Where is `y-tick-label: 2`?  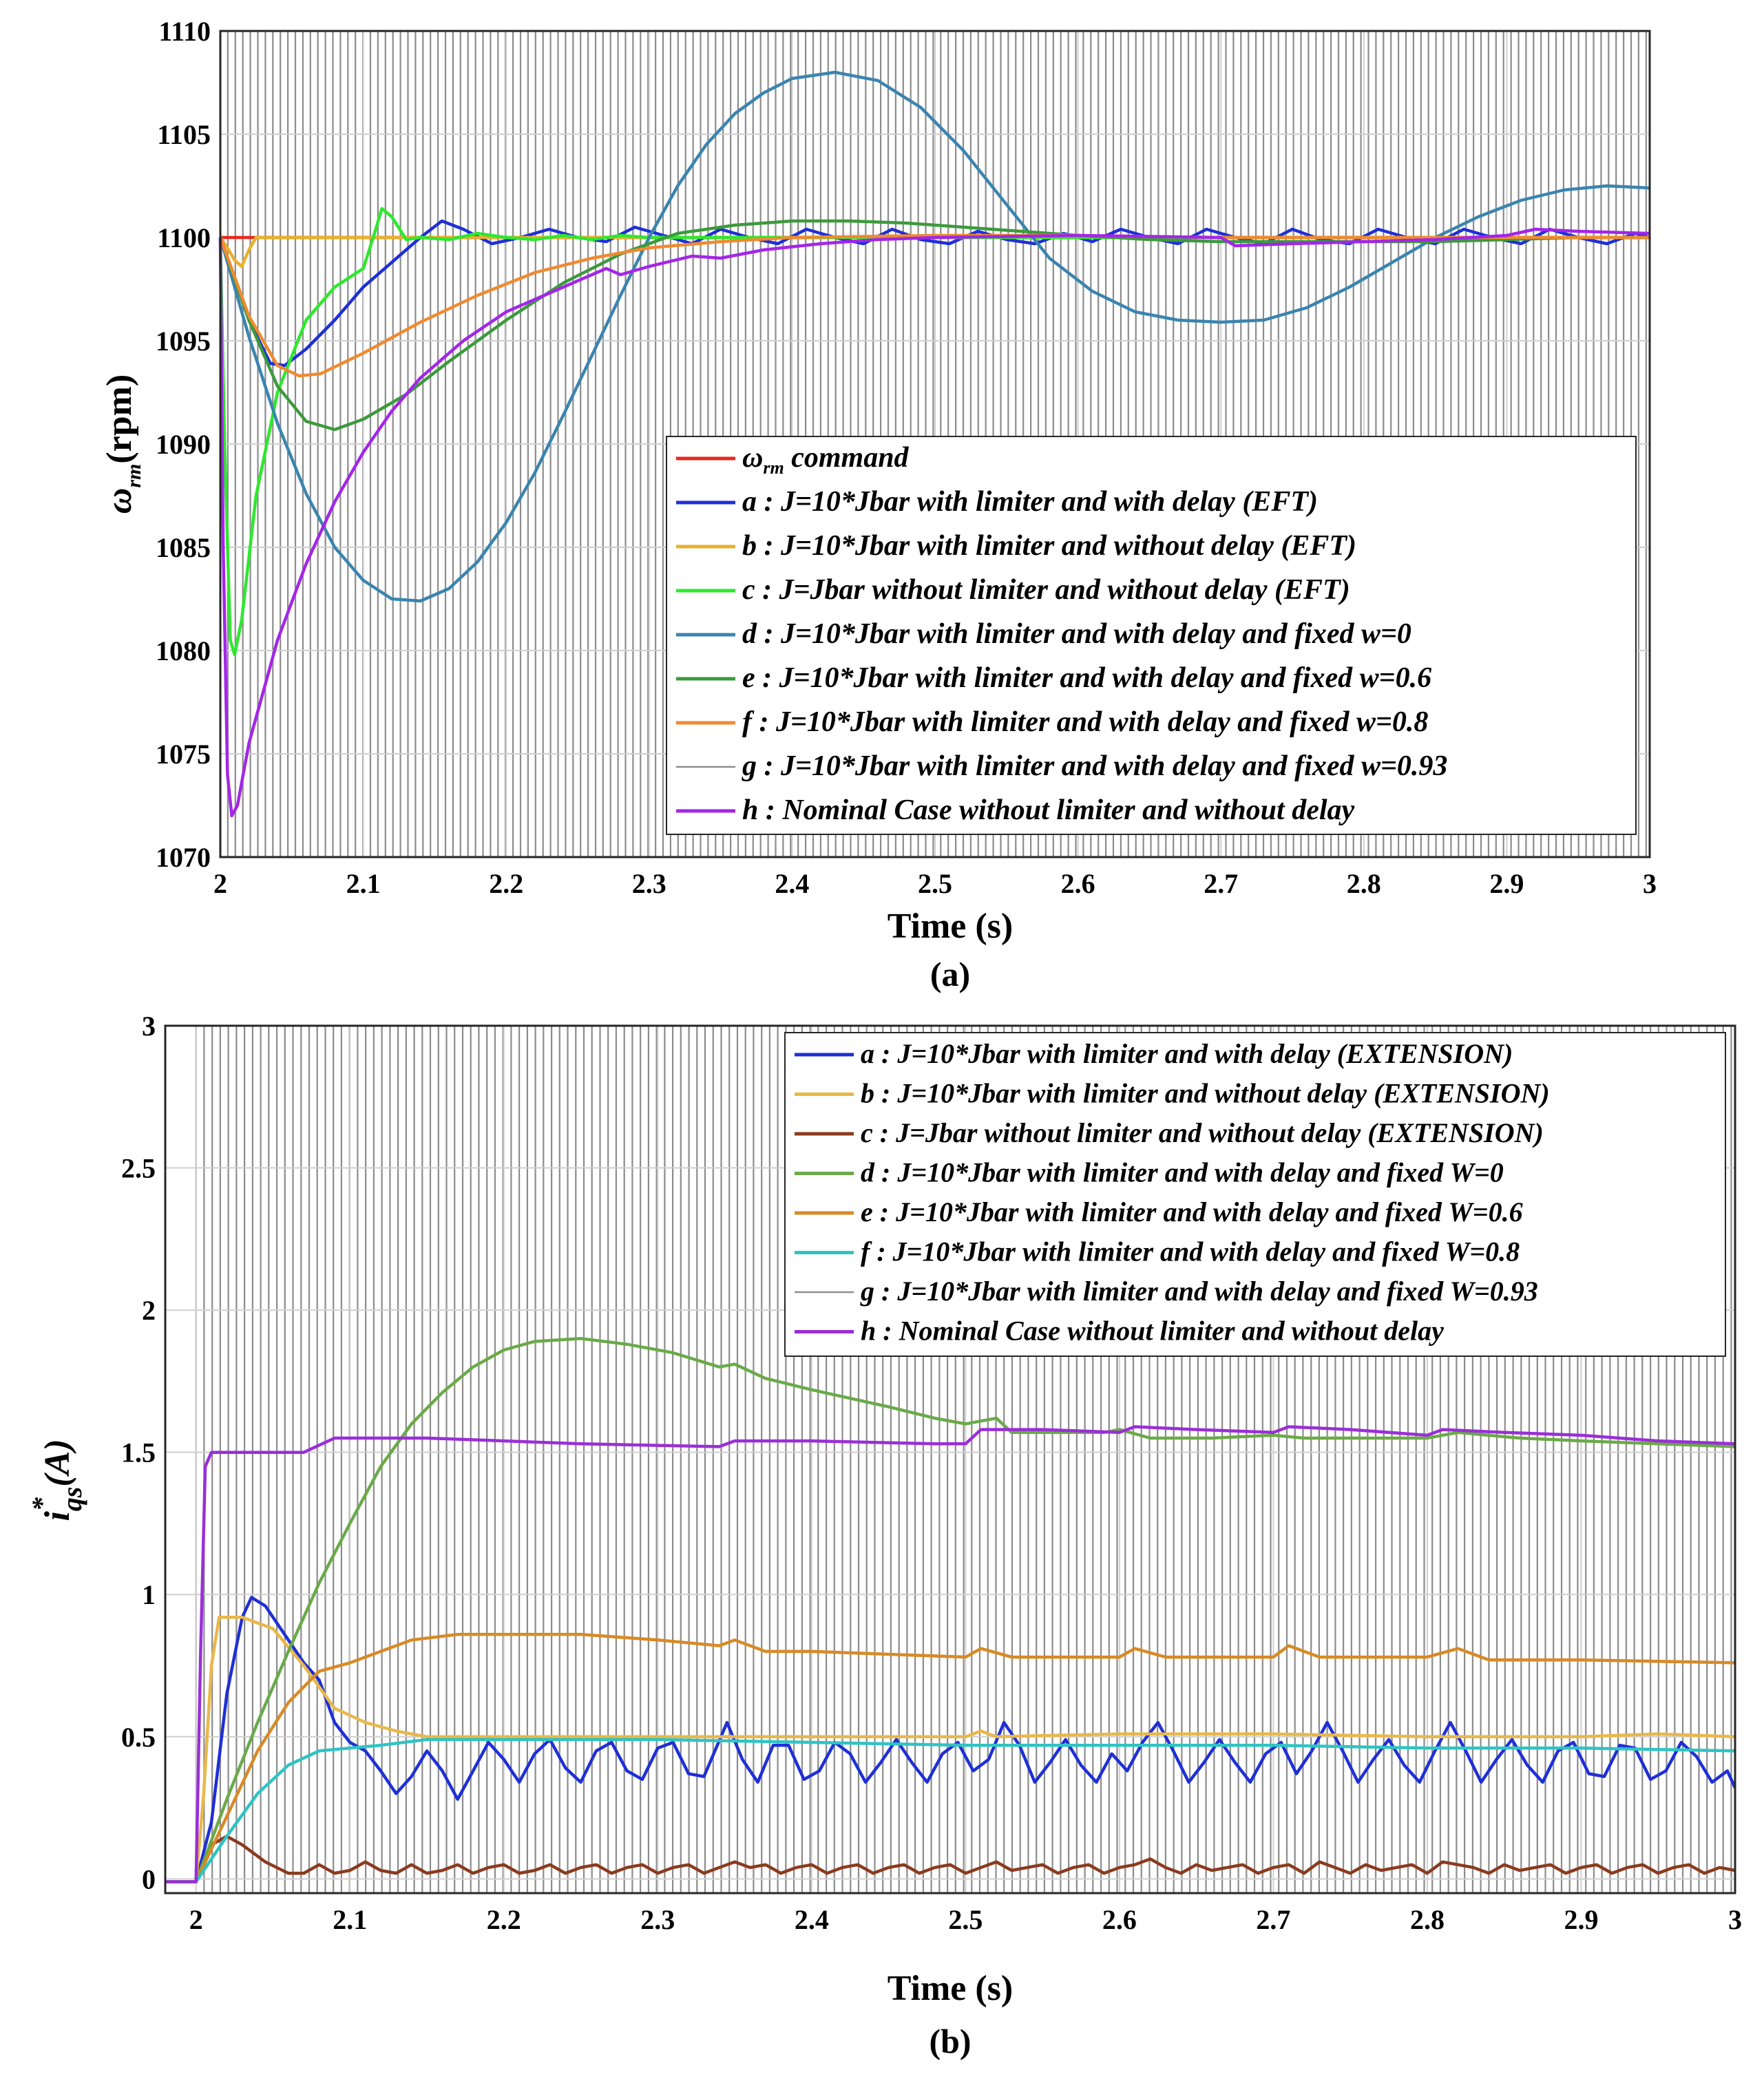 y-tick-label: 2 is located at coordinates (149, 1310).